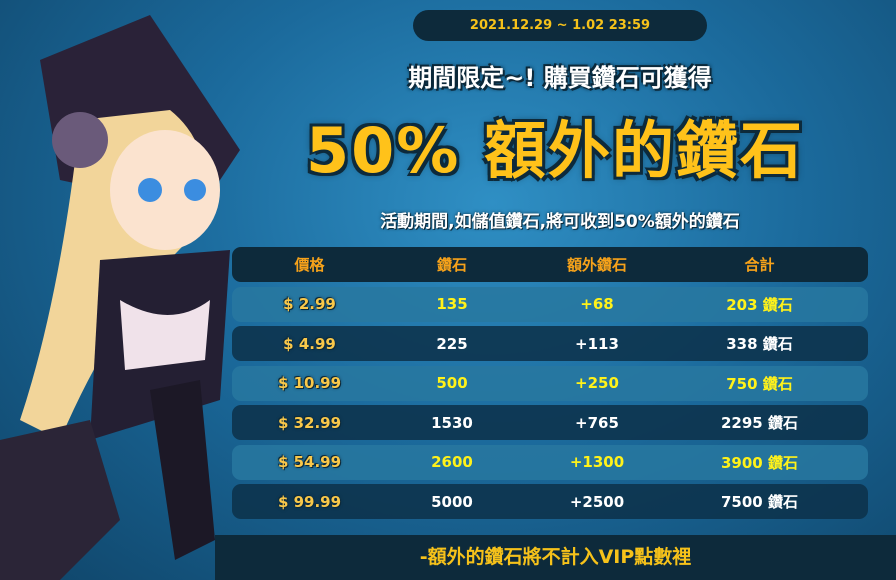 This screenshot has width=896, height=580. What do you see at coordinates (596, 265) in the screenshot?
I see `header-bonus: 額外鑽石` at bounding box center [596, 265].